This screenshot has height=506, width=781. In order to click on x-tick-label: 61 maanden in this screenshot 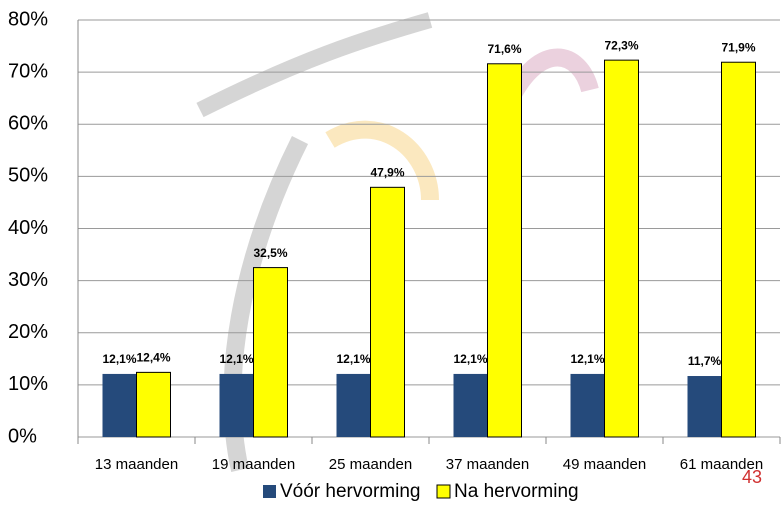, I will do `click(721, 464)`.